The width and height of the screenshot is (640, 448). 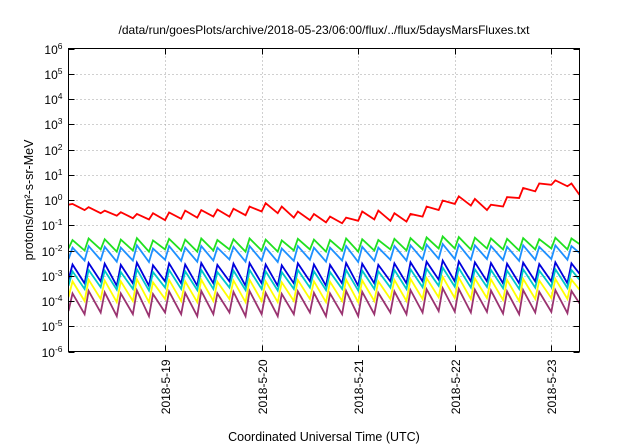 I want to click on x-tick-label: 2018-5-22, so click(x=456, y=386).